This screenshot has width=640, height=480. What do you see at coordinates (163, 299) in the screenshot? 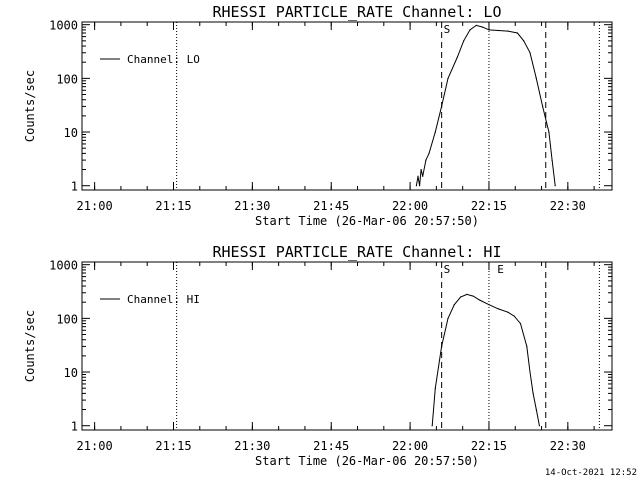
I see `legend-entry: Channel: HI` at bounding box center [163, 299].